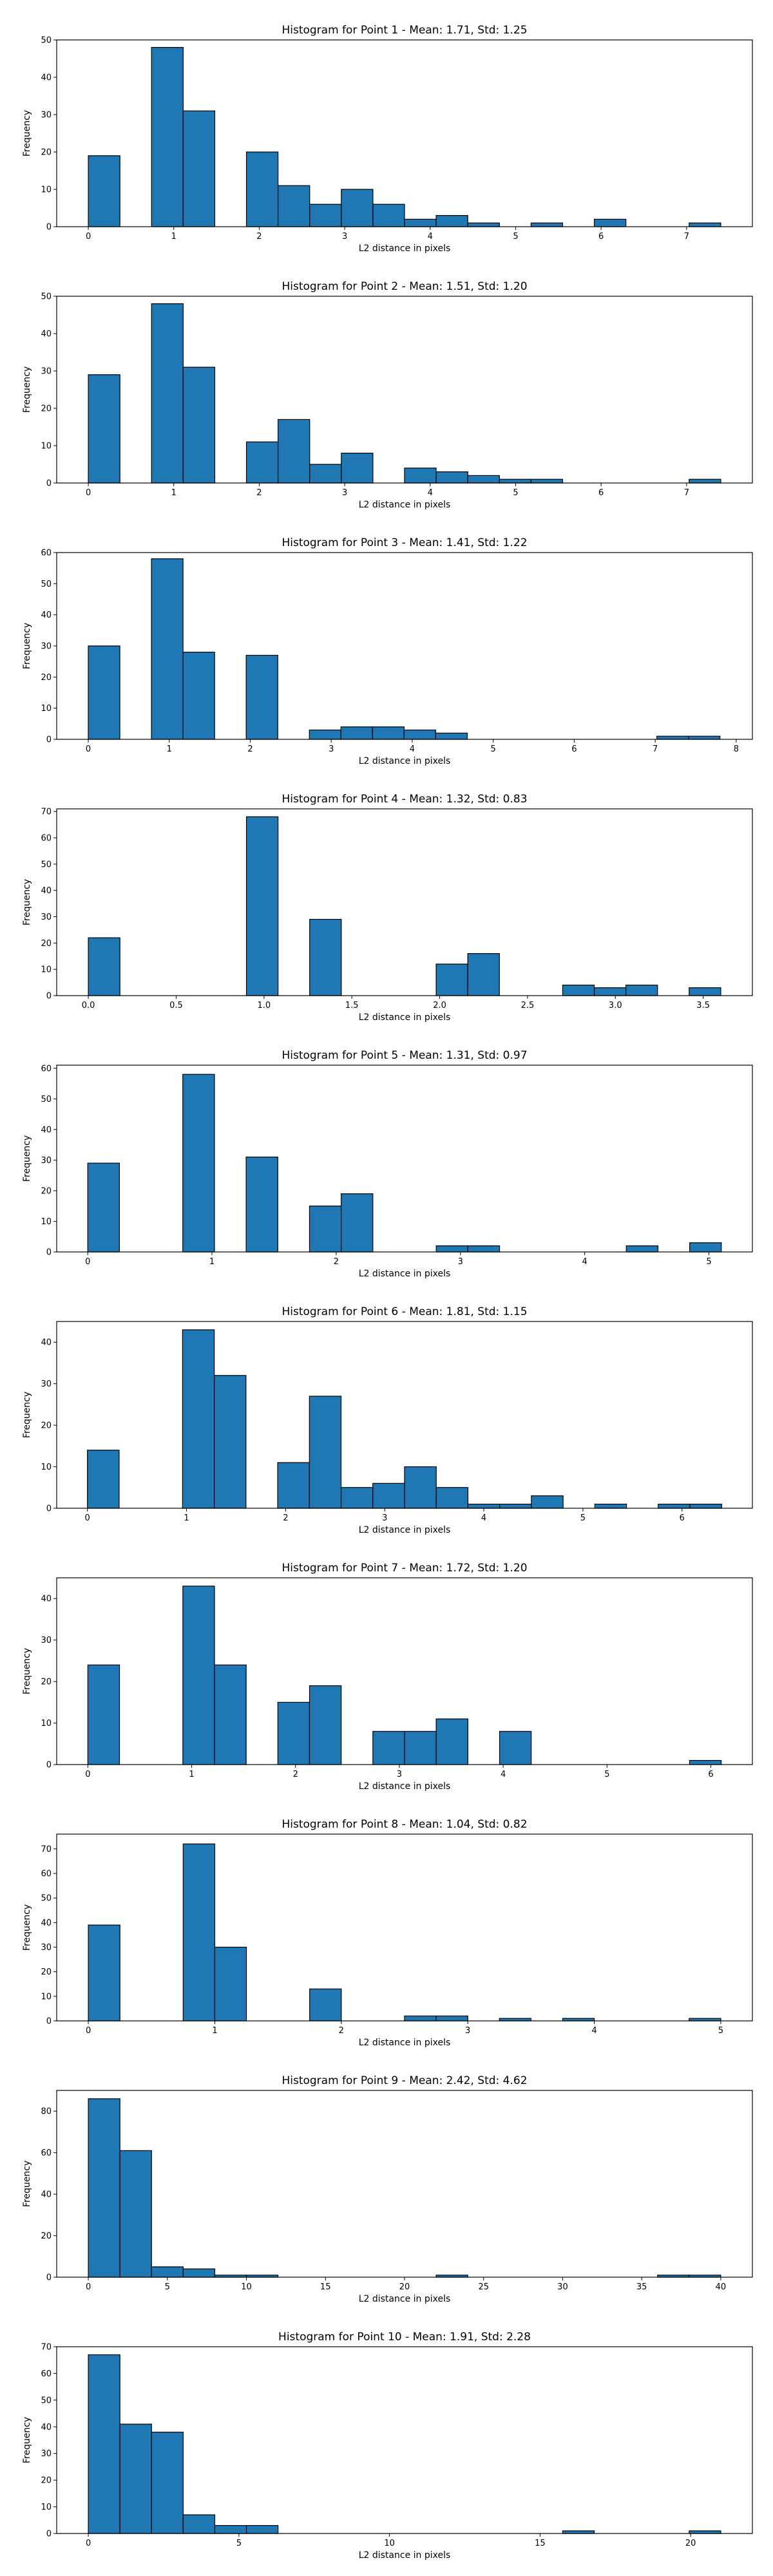 The width and height of the screenshot is (773, 2576). Describe the element at coordinates (389, 2543) in the screenshot. I see `x-tick-label: 10` at that location.